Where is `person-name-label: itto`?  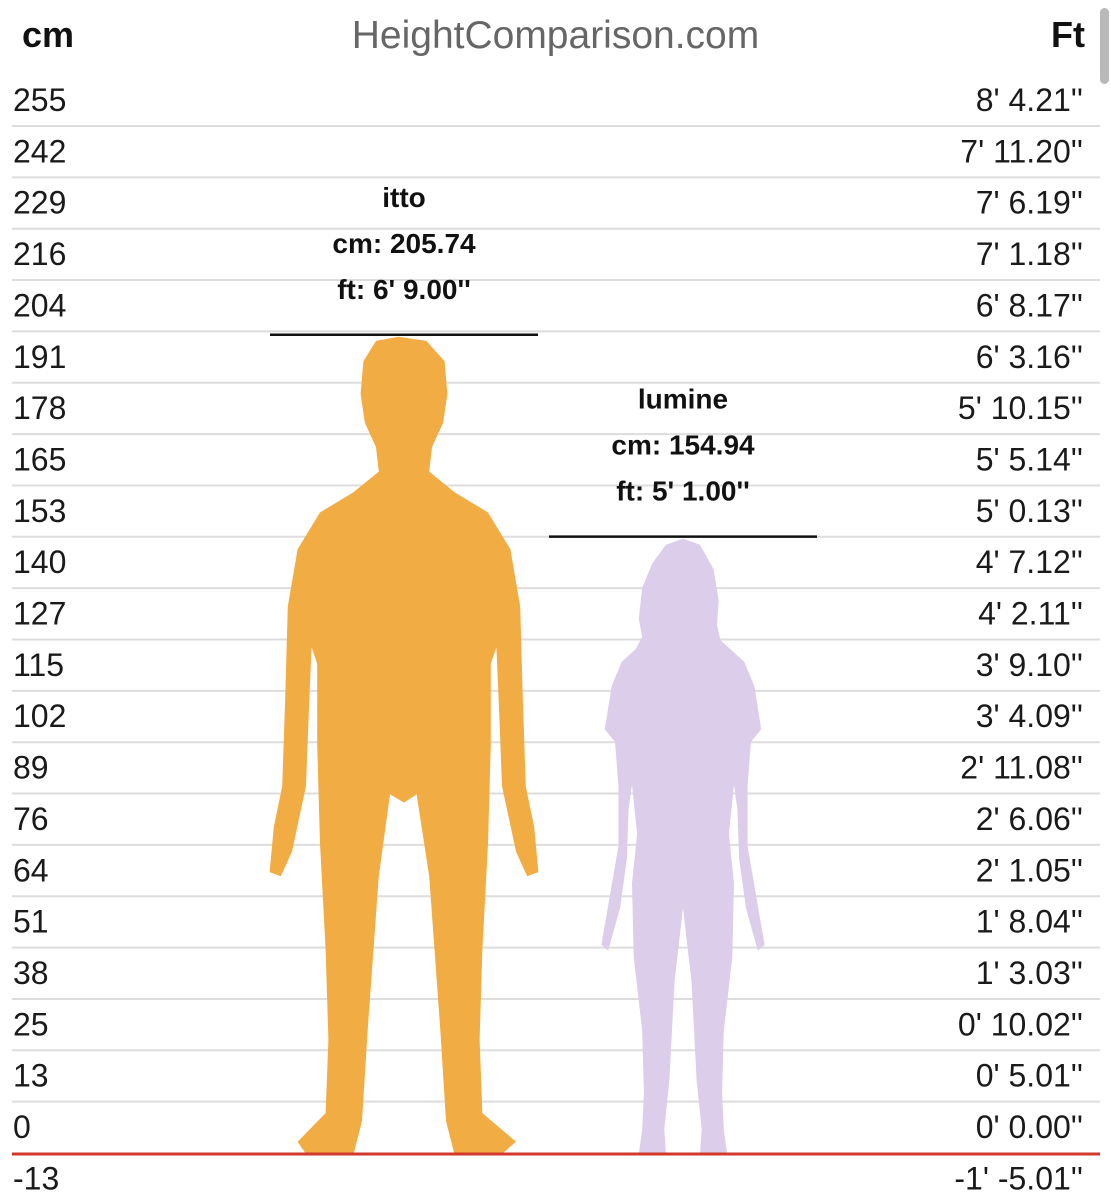 person-name-label: itto is located at coordinates (404, 197).